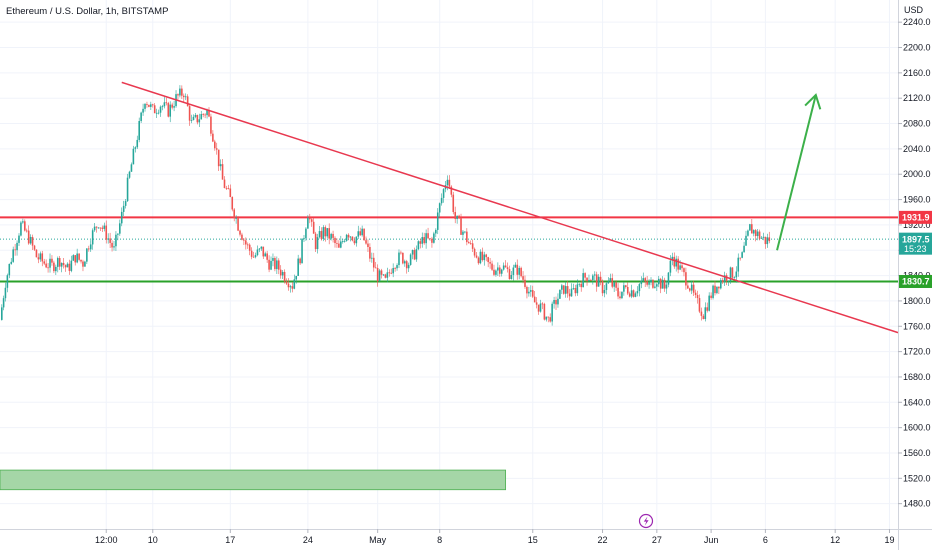 This screenshot has height=550, width=932. Describe the element at coordinates (253, 480) in the screenshot. I see `target-zone` at that location.